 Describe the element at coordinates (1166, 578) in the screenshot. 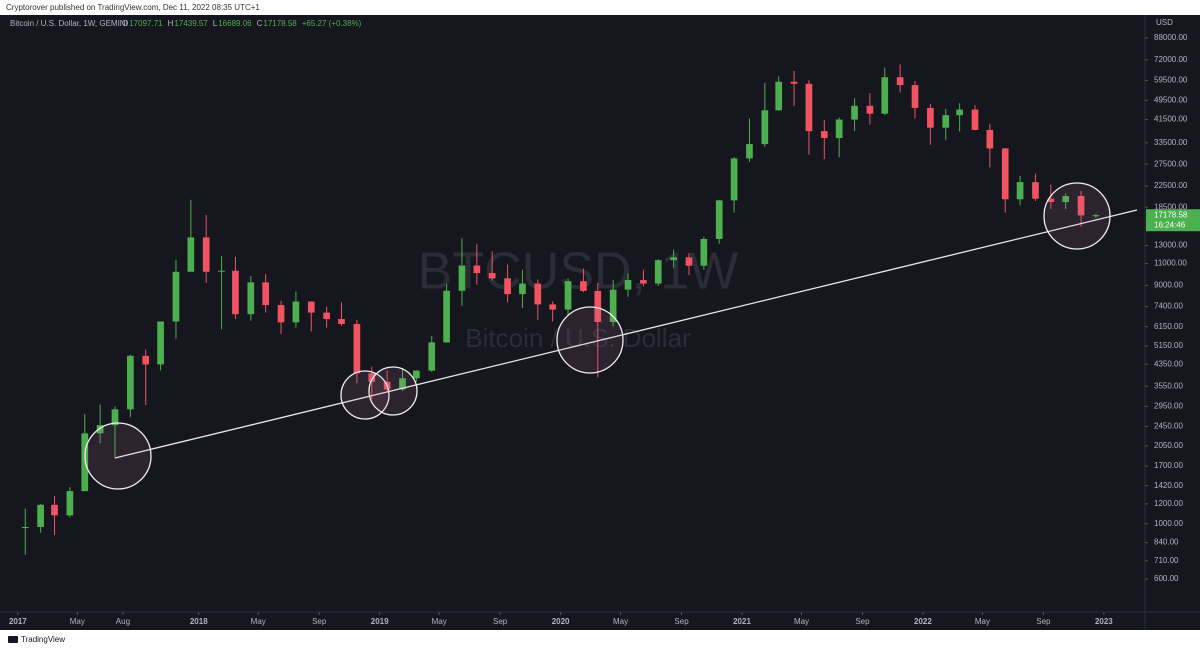

I see `y-tick-label: 600.00` at that location.